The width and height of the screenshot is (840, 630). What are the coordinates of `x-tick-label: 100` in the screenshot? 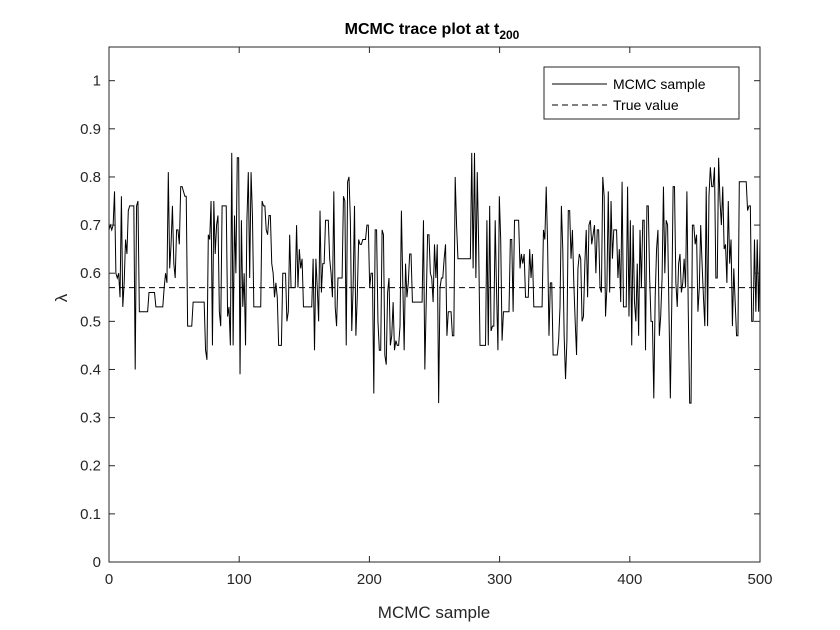 It's located at (239, 579).